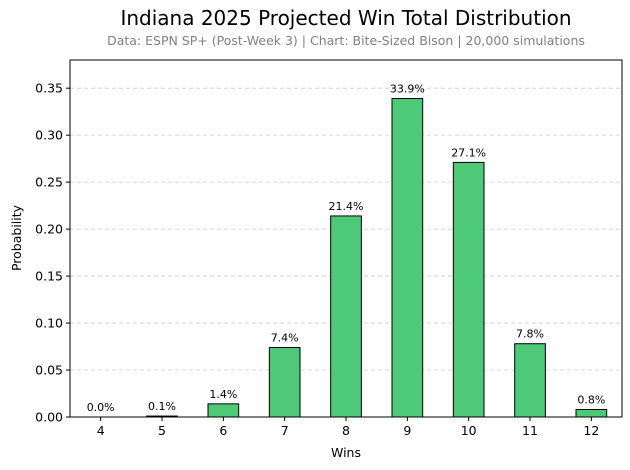 The width and height of the screenshot is (630, 470). What do you see at coordinates (346, 206) in the screenshot?
I see `bar-data-label: 21.4%` at bounding box center [346, 206].